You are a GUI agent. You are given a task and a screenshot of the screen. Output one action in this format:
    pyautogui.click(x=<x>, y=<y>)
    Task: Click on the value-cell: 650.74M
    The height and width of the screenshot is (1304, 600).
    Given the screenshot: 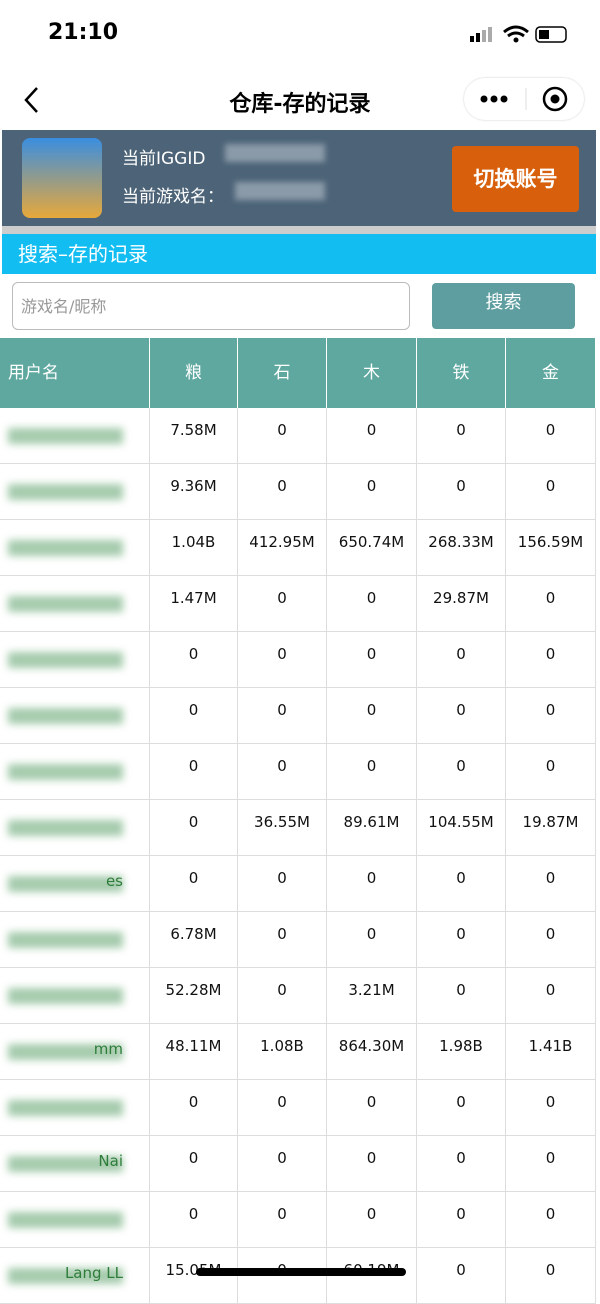 What is the action you would take?
    pyautogui.click(x=372, y=548)
    